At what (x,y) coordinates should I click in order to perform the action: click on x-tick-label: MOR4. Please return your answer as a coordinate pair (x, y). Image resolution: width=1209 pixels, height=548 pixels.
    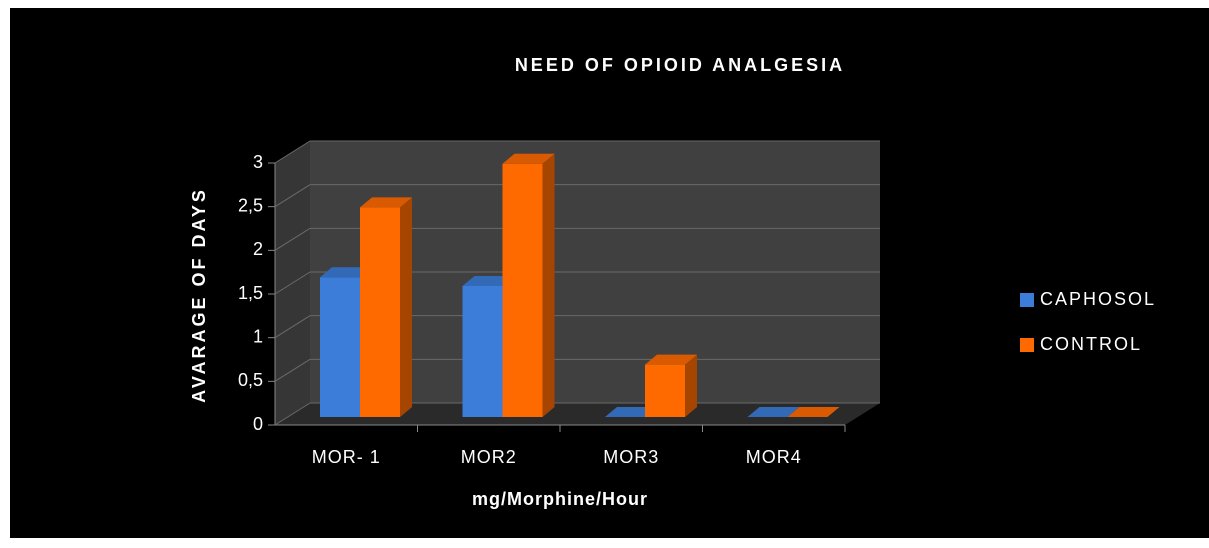
    Looking at the image, I should click on (774, 457).